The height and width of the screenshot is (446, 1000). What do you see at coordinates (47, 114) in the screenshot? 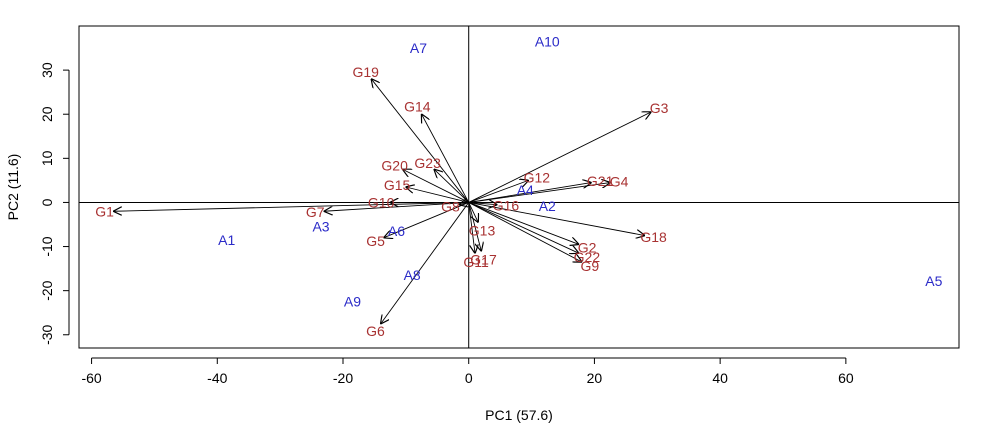
I see `y-tick-label: 20` at bounding box center [47, 114].